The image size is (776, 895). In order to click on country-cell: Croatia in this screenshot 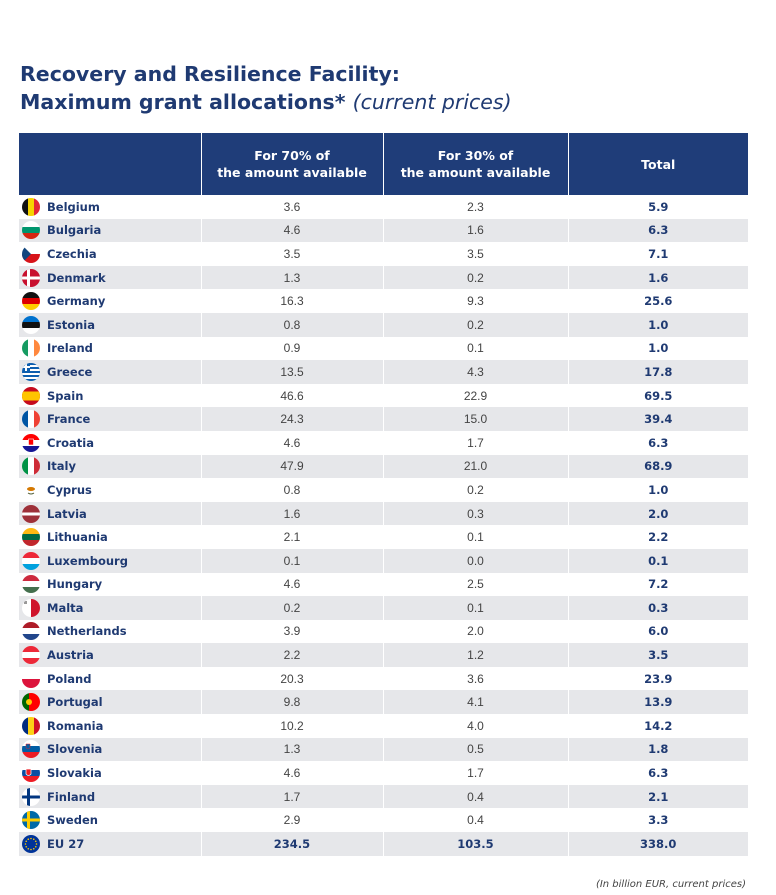, I will do `click(110, 442)`.